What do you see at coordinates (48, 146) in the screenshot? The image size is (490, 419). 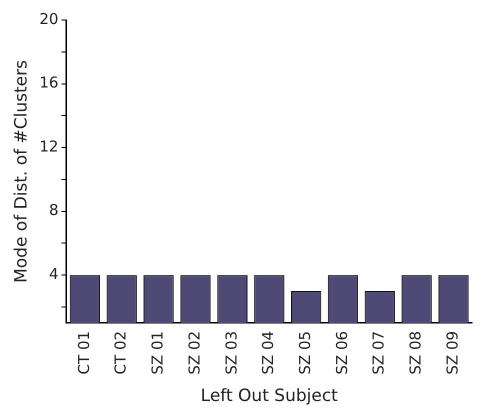 I see `y-tick-label: 12` at bounding box center [48, 146].